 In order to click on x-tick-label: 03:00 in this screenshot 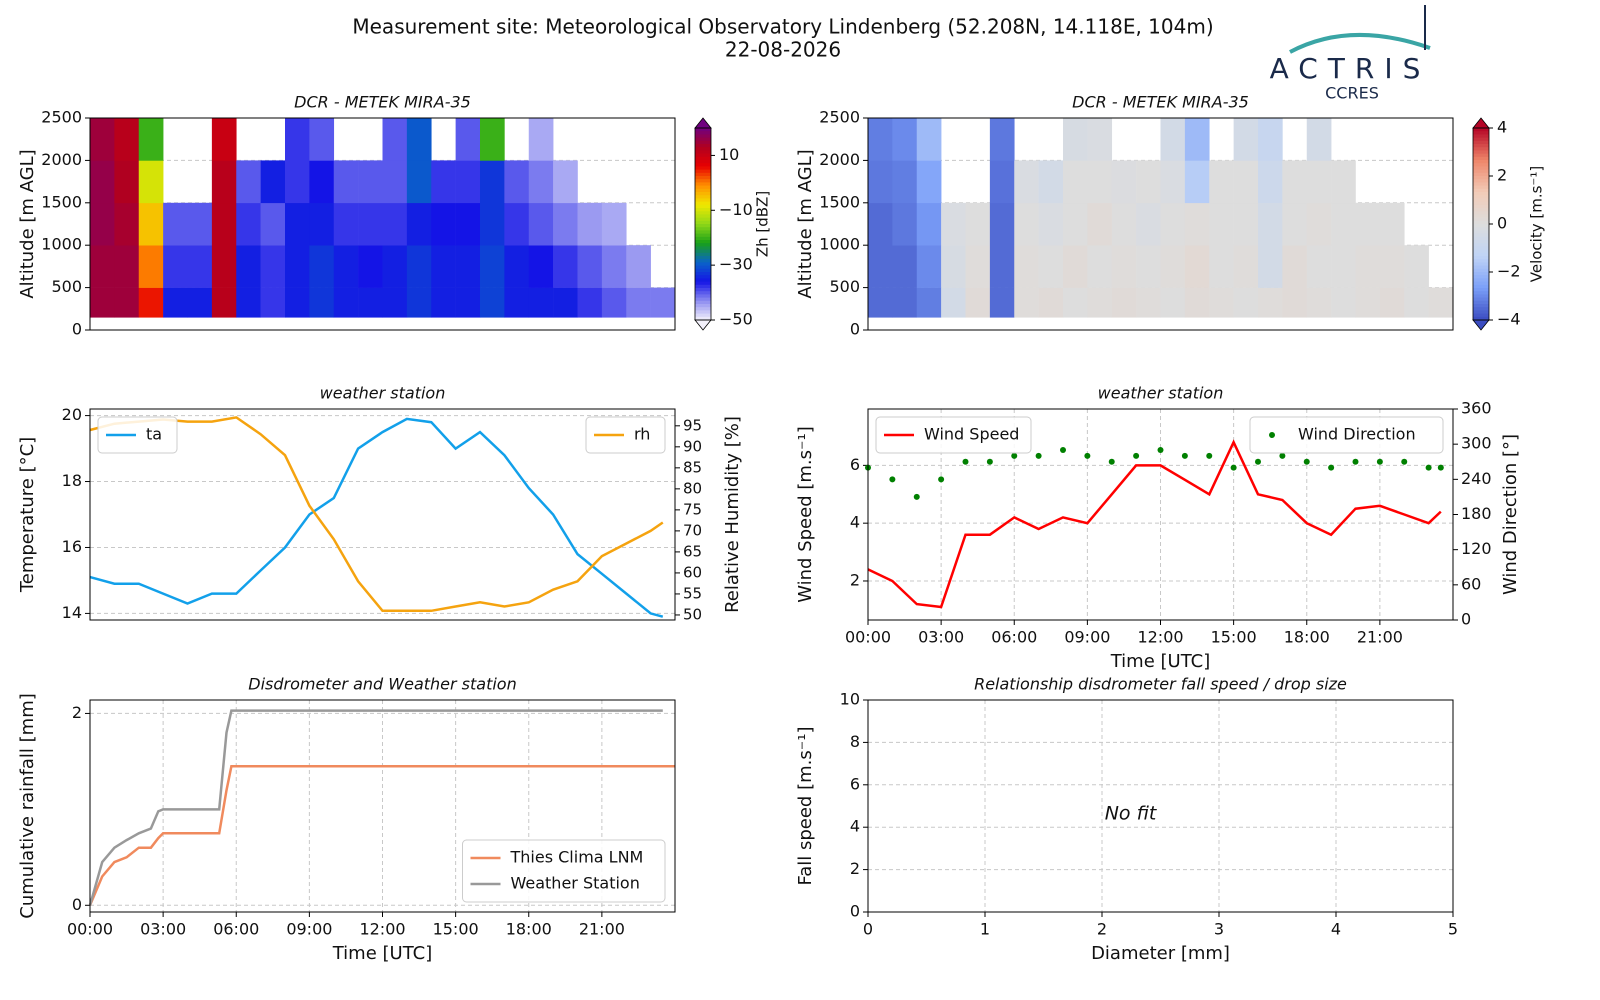, I will do `click(163, 929)`.